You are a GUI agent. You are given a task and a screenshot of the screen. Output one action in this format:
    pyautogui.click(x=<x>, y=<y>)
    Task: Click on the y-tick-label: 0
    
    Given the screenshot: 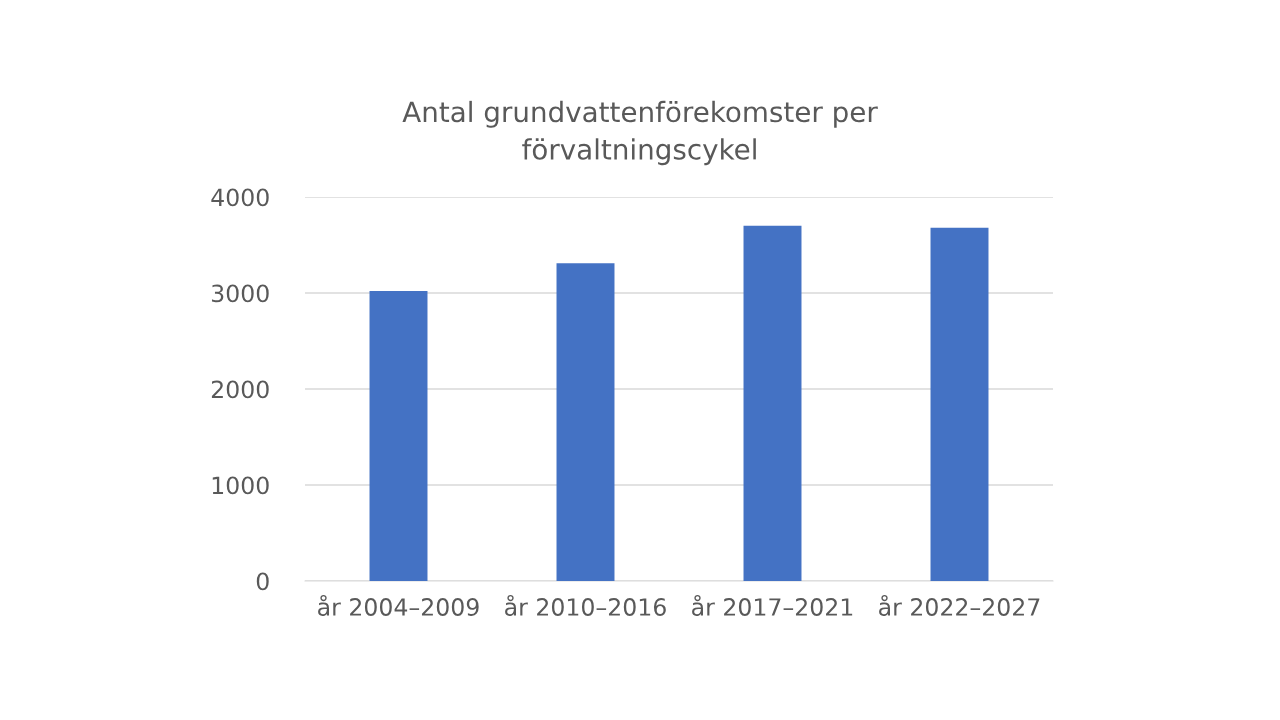 What is the action you would take?
    pyautogui.click(x=262, y=581)
    